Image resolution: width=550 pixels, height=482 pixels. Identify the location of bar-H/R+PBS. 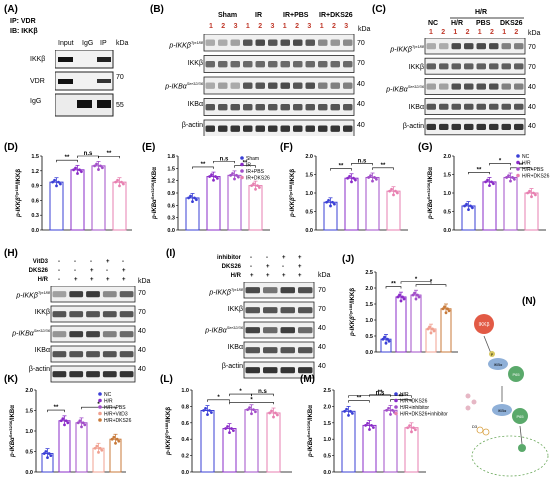
(416, 323).